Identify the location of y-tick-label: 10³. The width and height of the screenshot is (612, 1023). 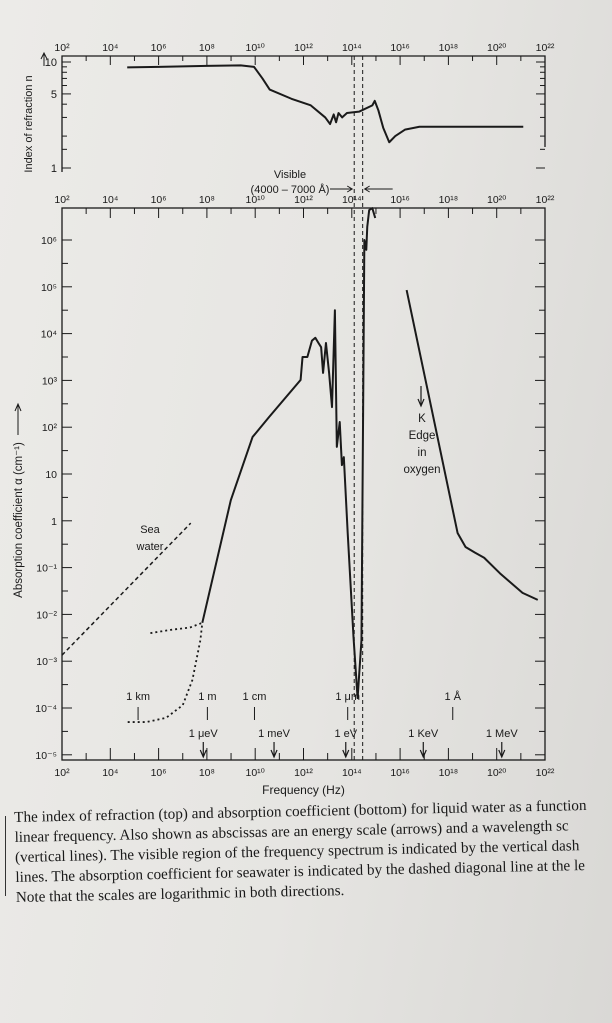
(50, 381).